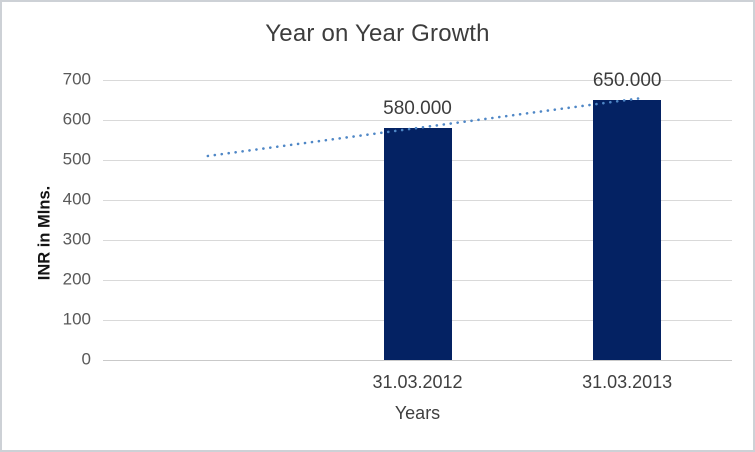 This screenshot has width=755, height=452. What do you see at coordinates (417, 413) in the screenshot?
I see `x-axis-title: Years` at bounding box center [417, 413].